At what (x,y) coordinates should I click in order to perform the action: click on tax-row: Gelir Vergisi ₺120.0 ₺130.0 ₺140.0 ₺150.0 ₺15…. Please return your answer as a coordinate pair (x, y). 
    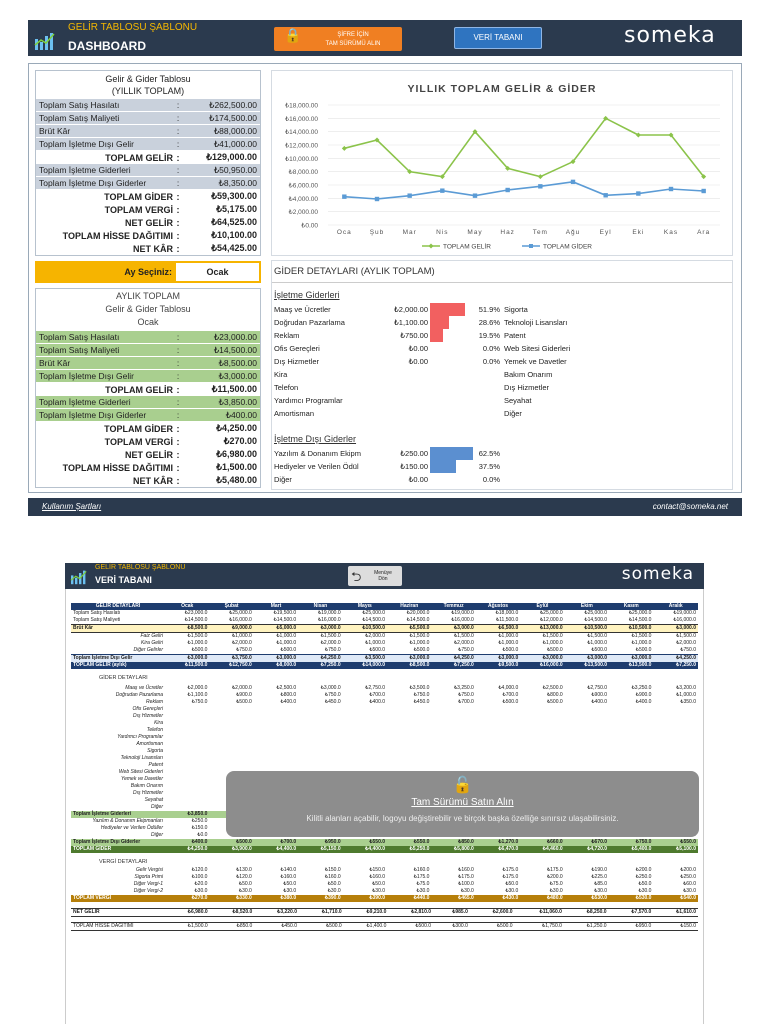
    Looking at the image, I should click on (384, 870).